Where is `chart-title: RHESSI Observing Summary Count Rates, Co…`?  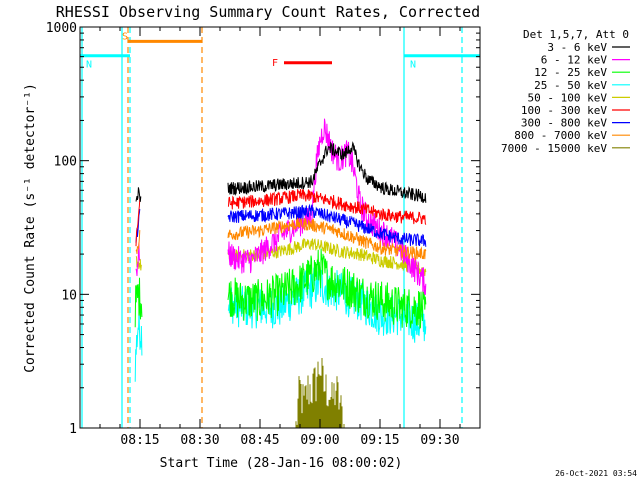 chart-title: RHESSI Observing Summary Count Rates, Co… is located at coordinates (268, 12).